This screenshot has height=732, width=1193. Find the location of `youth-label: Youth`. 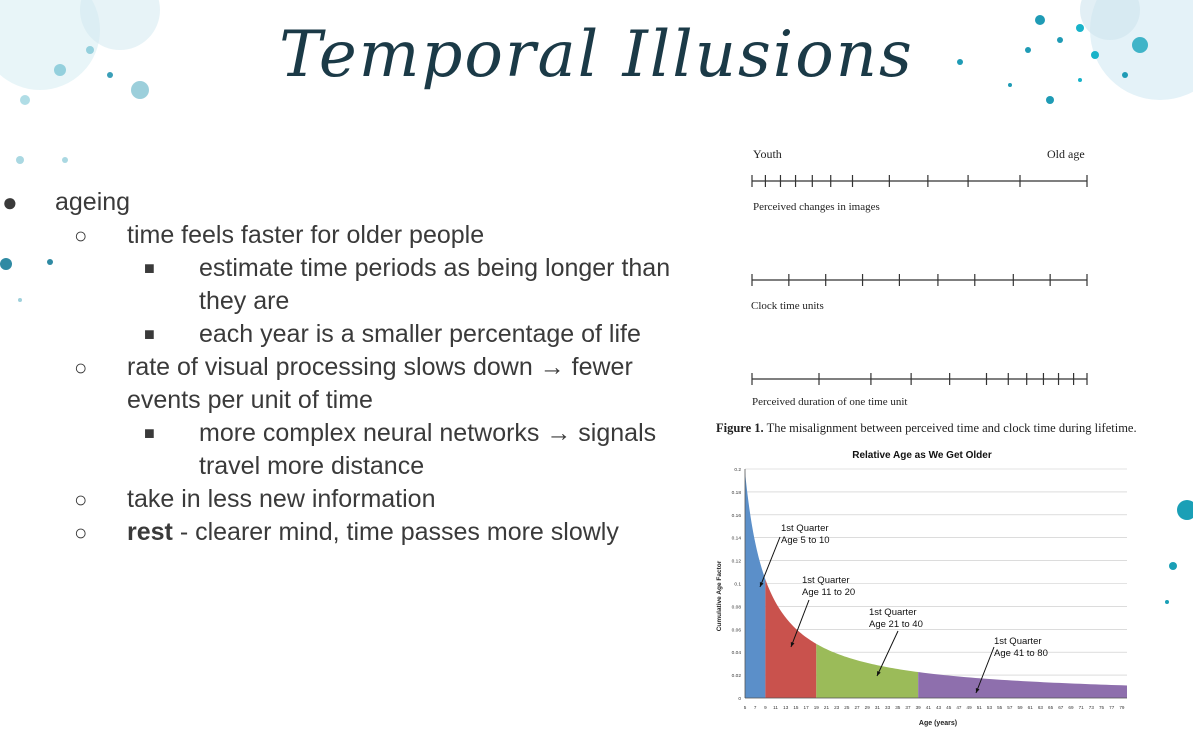

youth-label: Youth is located at coordinates (767, 154).